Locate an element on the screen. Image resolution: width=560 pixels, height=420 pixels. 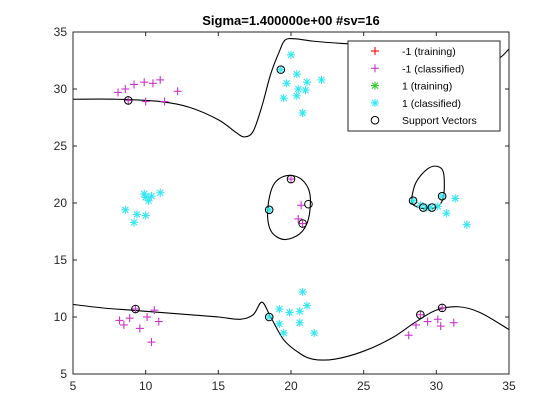
x-tick-label-35: 35 is located at coordinates (509, 386).